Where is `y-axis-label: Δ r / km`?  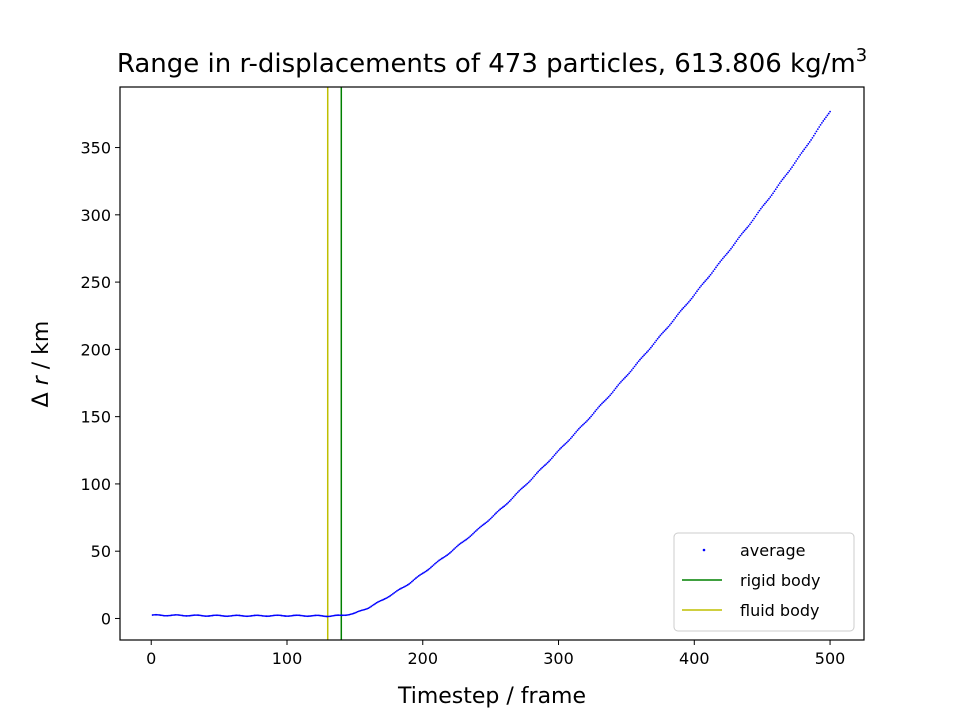
y-axis-label: Δ r / km is located at coordinates (41, 364).